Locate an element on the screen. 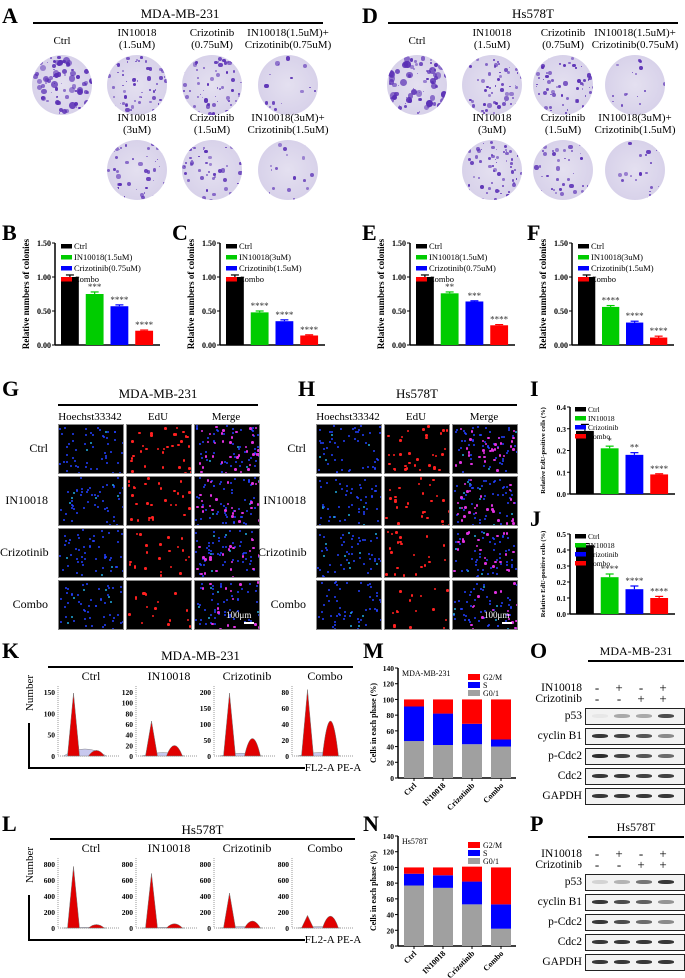 This screenshot has height=978, width=685. legend-label: Ctrl is located at coordinates (594, 409).